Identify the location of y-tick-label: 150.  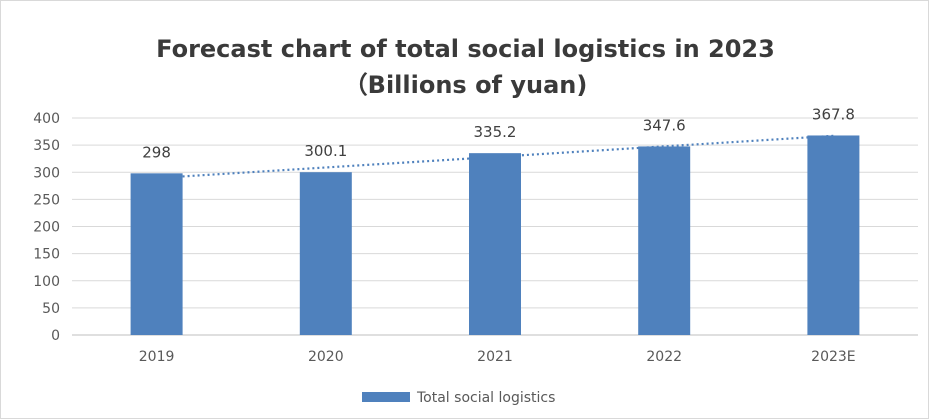
(46, 255).